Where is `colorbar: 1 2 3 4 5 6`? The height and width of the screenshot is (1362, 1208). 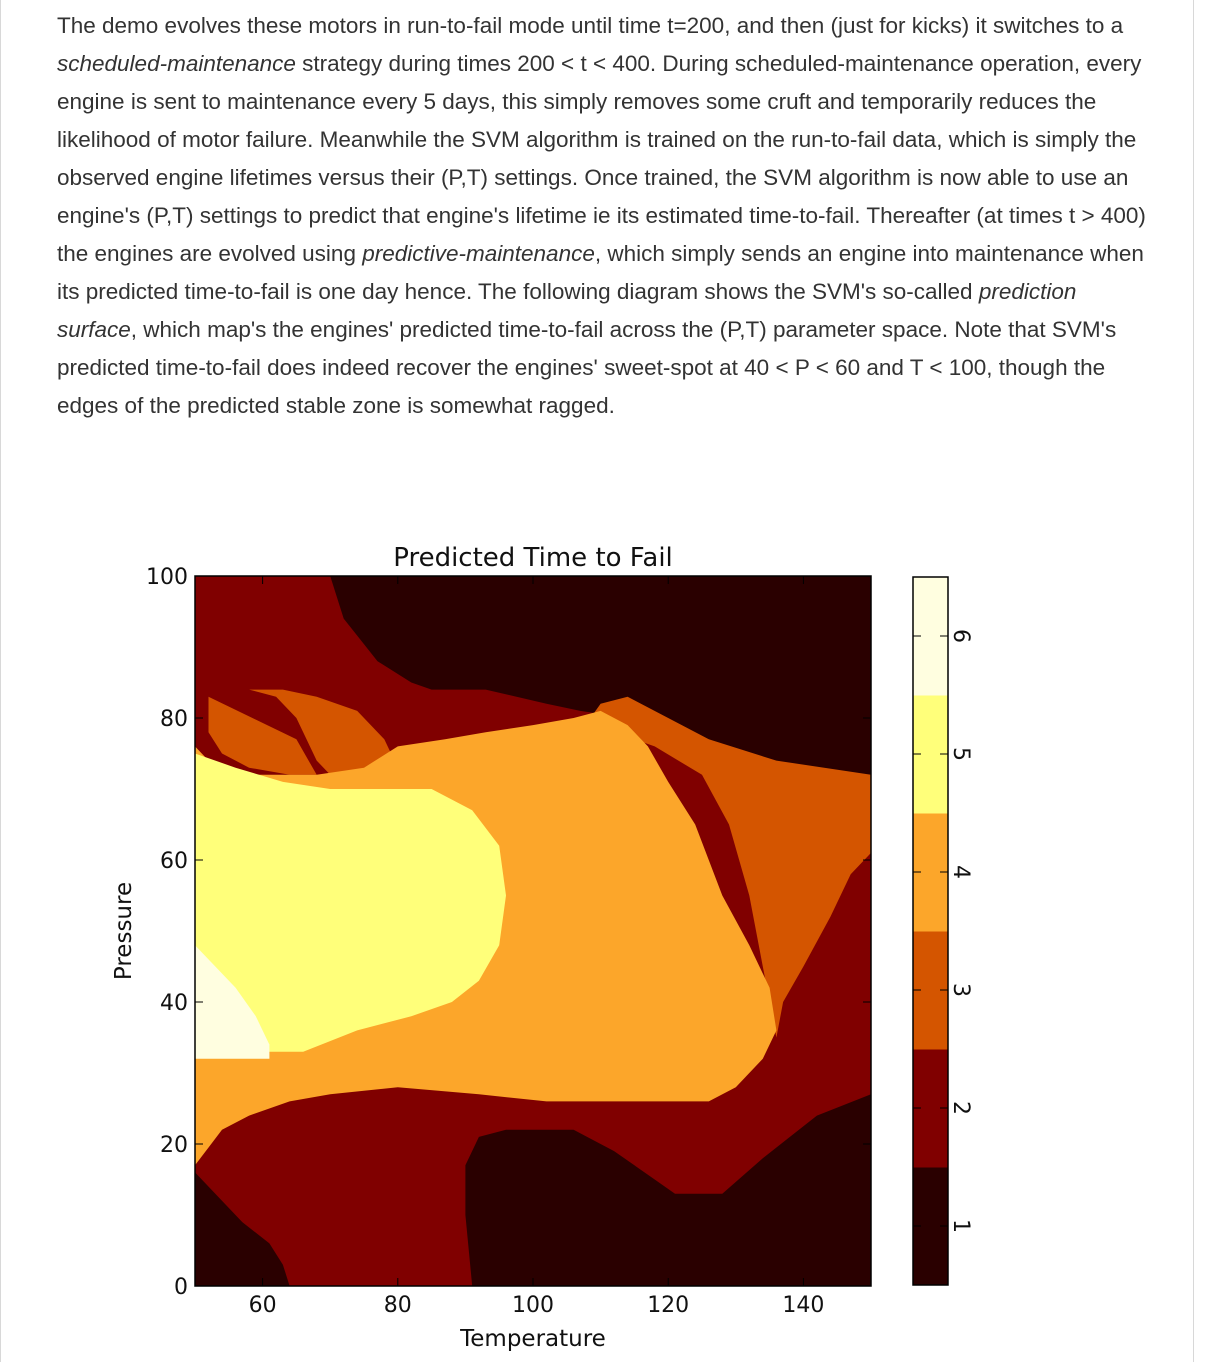
colorbar: 1 2 3 4 5 6 is located at coordinates (942, 931).